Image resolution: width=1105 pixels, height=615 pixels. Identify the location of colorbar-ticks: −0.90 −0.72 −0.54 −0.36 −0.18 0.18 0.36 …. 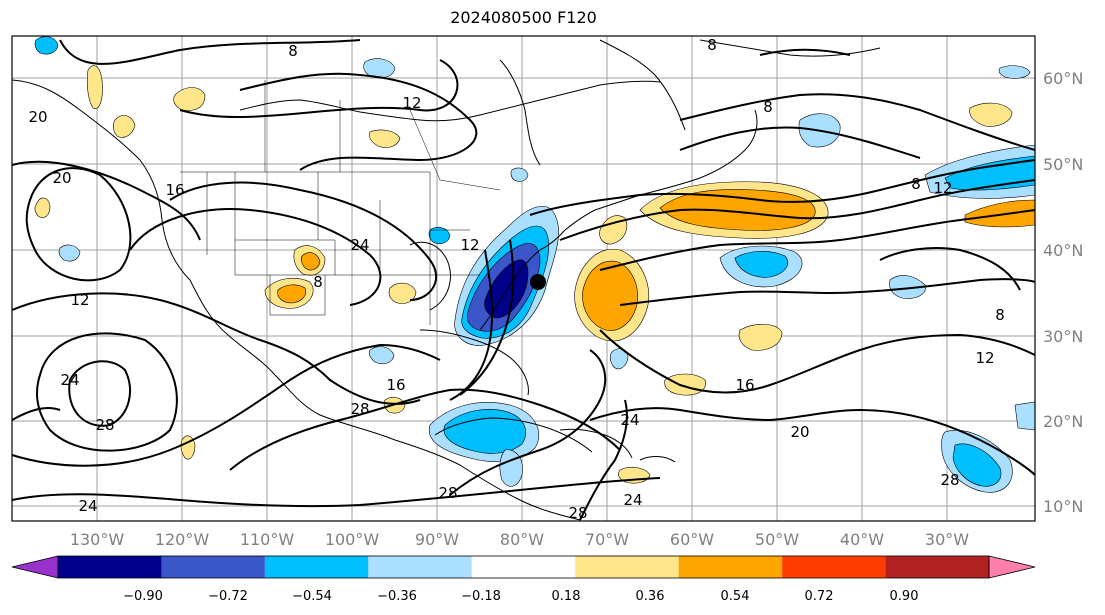
(520, 596).